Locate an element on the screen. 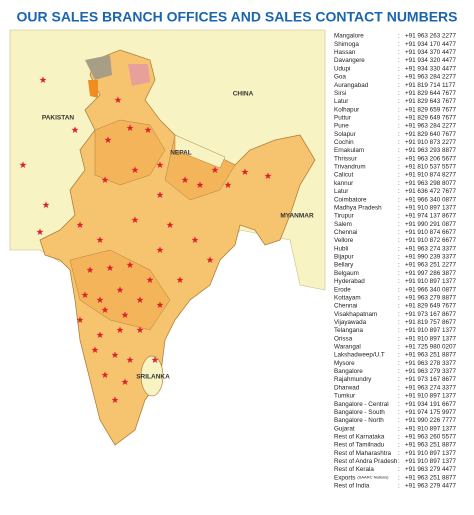 This screenshot has height=515, width=474. kashmir-c is located at coordinates (93, 89).